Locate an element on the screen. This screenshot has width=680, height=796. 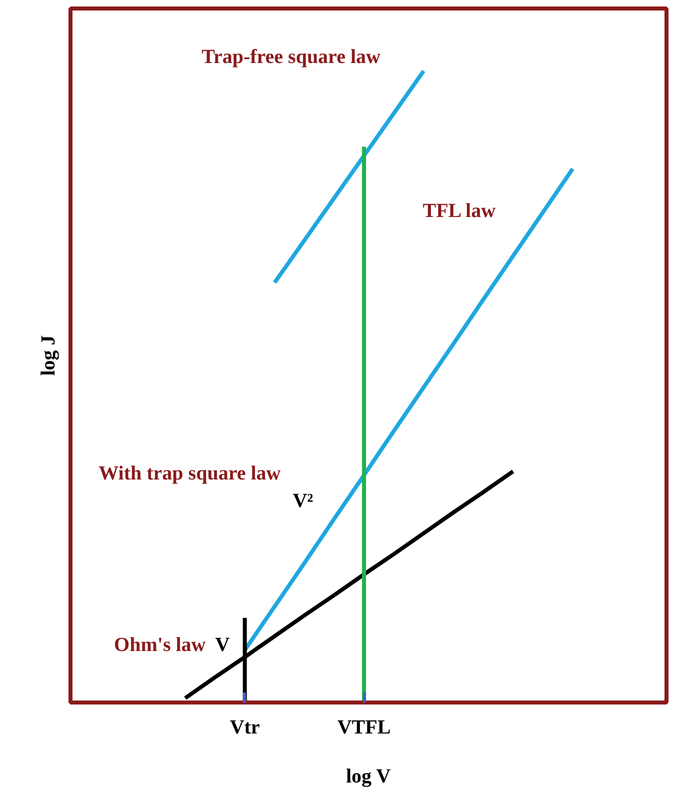
x-tick-label: Vtr is located at coordinates (245, 727).